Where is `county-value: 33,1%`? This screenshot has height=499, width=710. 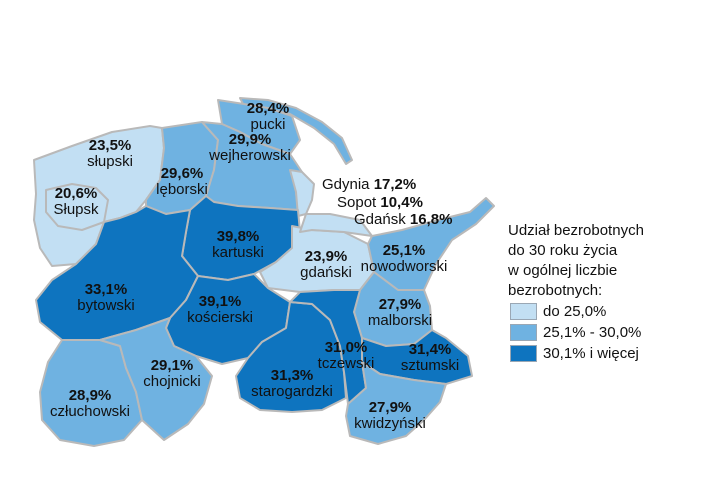 county-value: 33,1% is located at coordinates (106, 289).